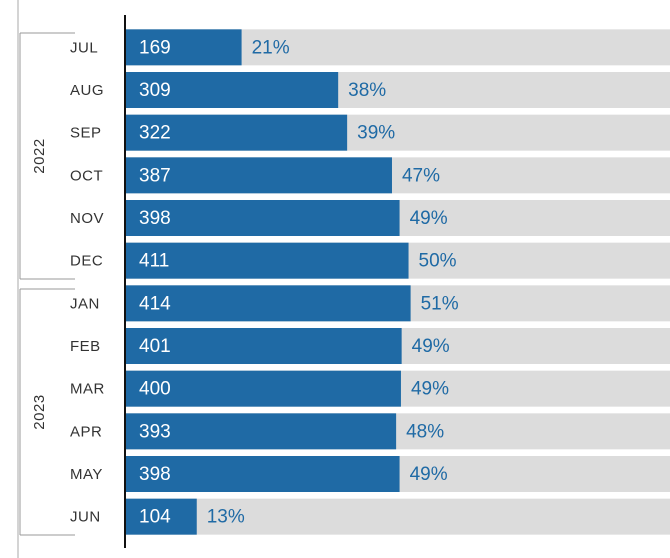 This screenshot has height=558, width=670. Describe the element at coordinates (397, 516) in the screenshot. I see `bar-background` at that location.